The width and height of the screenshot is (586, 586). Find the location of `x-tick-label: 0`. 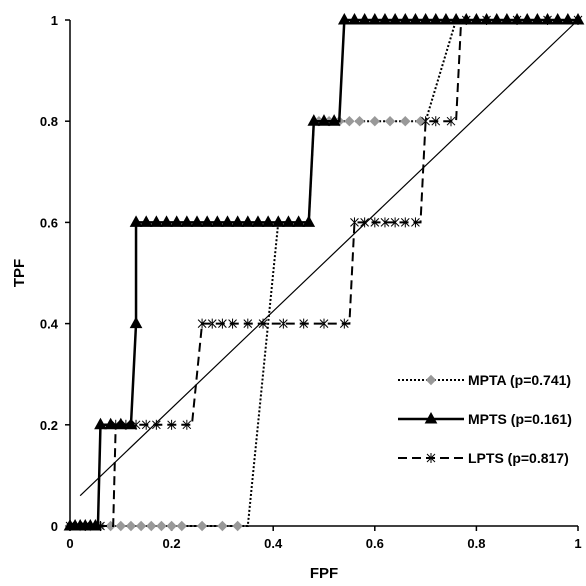

x-tick-label: 0 is located at coordinates (69, 543).